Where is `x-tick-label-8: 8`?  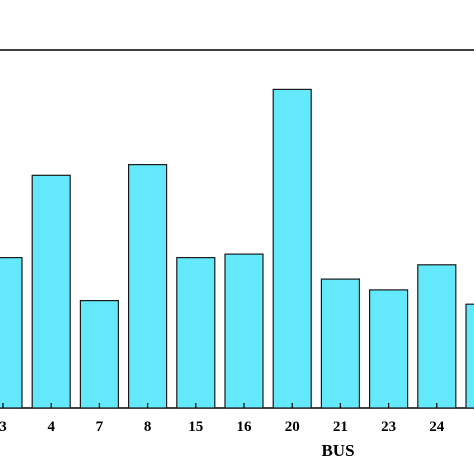 x-tick-label-8: 8 is located at coordinates (148, 427).